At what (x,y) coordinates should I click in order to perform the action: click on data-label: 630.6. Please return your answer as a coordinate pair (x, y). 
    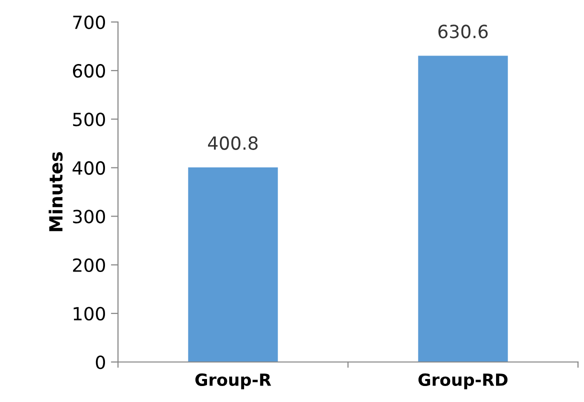
    Looking at the image, I should click on (463, 31).